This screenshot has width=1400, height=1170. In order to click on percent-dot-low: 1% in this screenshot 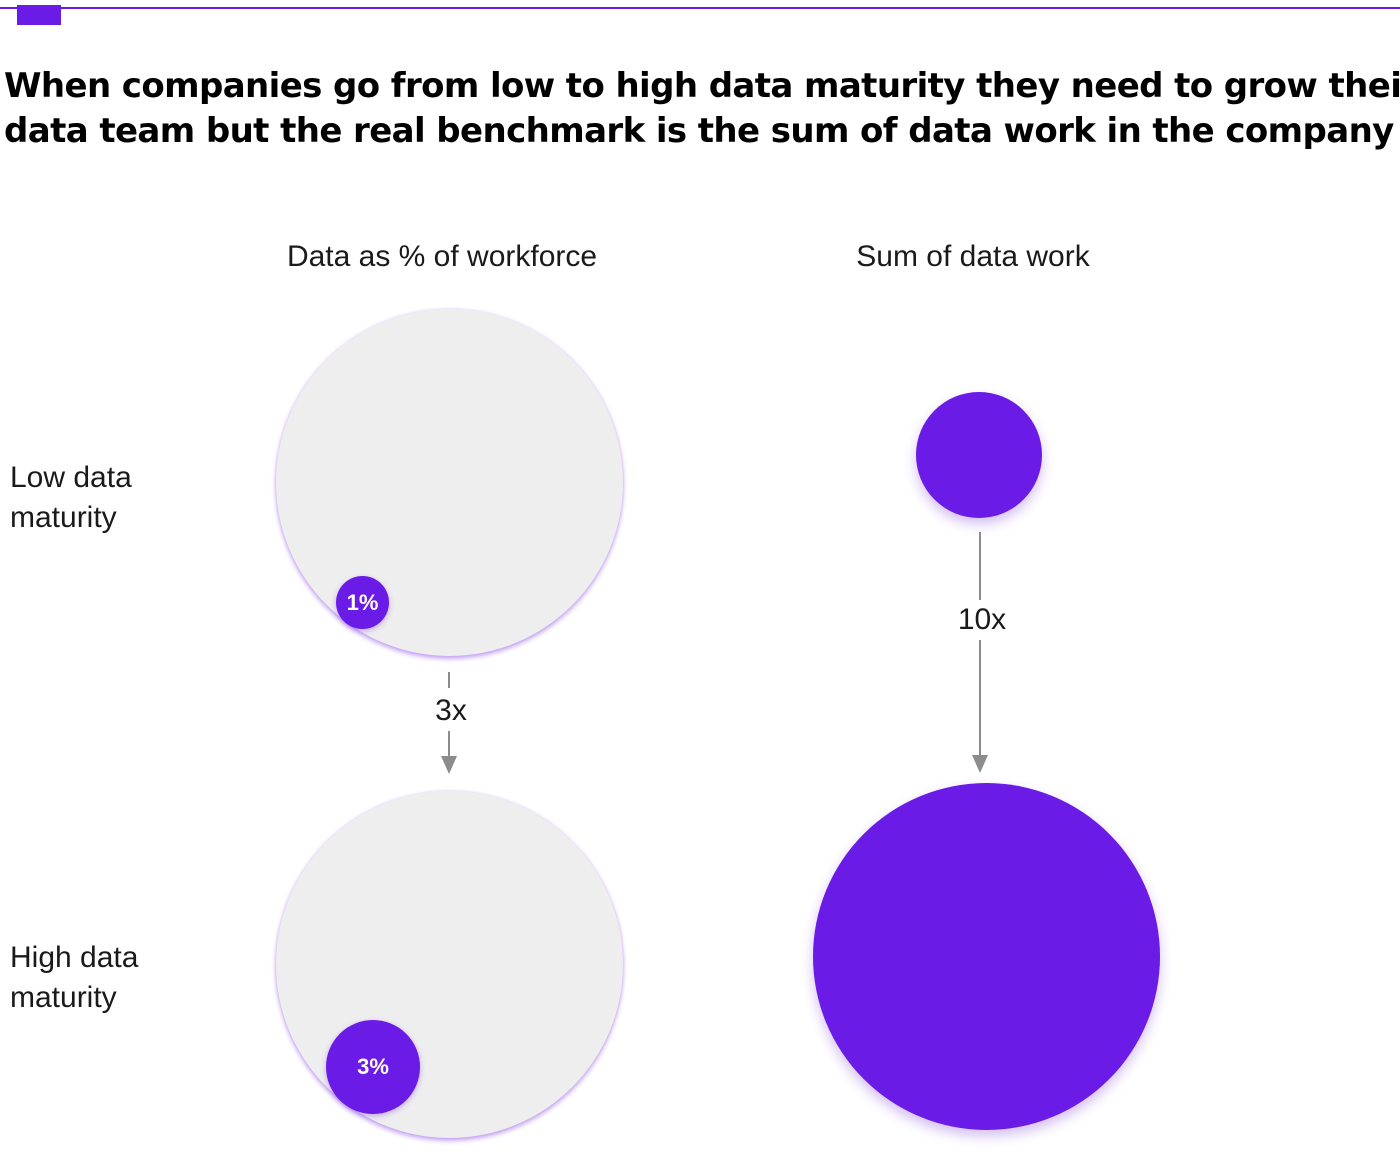, I will do `click(362, 602)`.